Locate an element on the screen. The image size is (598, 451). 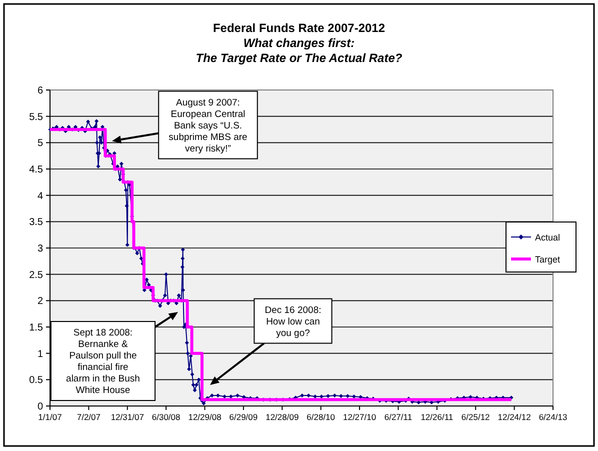
x-tick-label: 12/26/11 is located at coordinates (437, 417).